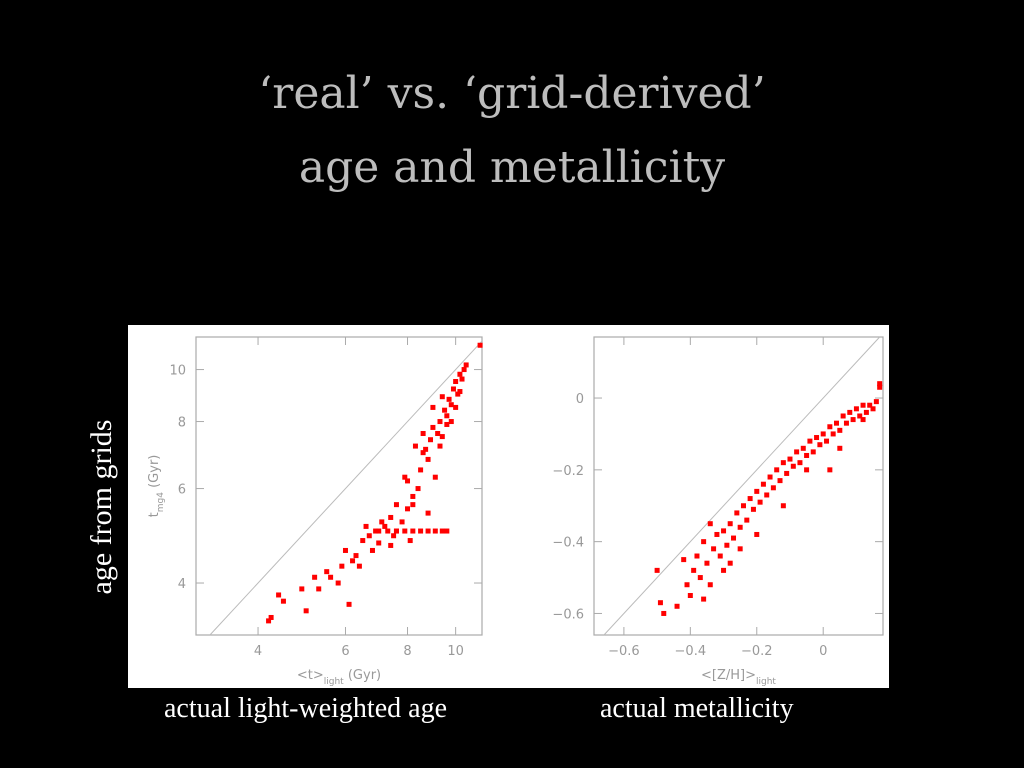  Describe the element at coordinates (305, 708) in the screenshot. I see `left-x-axis-caption: actual light-weighted age` at that location.